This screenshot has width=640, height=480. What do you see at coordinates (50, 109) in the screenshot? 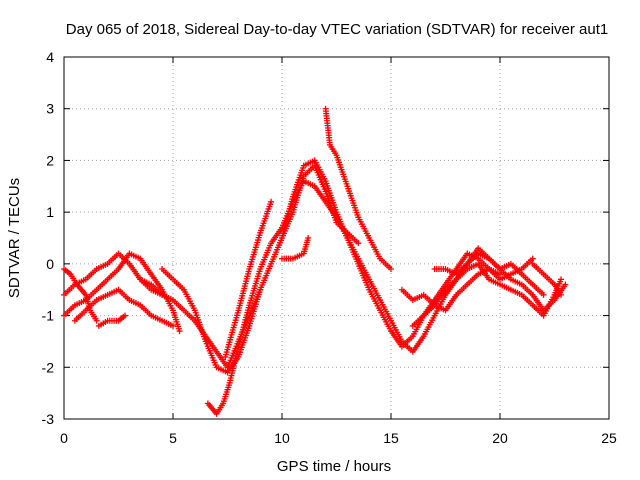
I see `y-tick-label: 3` at bounding box center [50, 109].